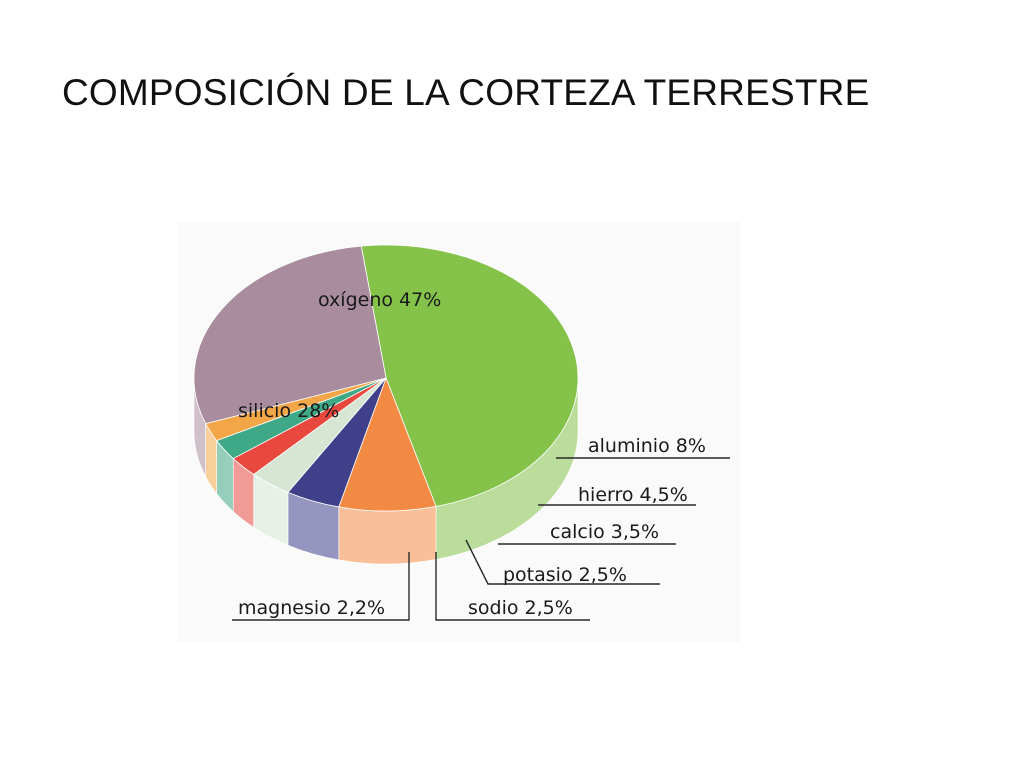  I want to click on leader-line-potasio, so click(562, 562).